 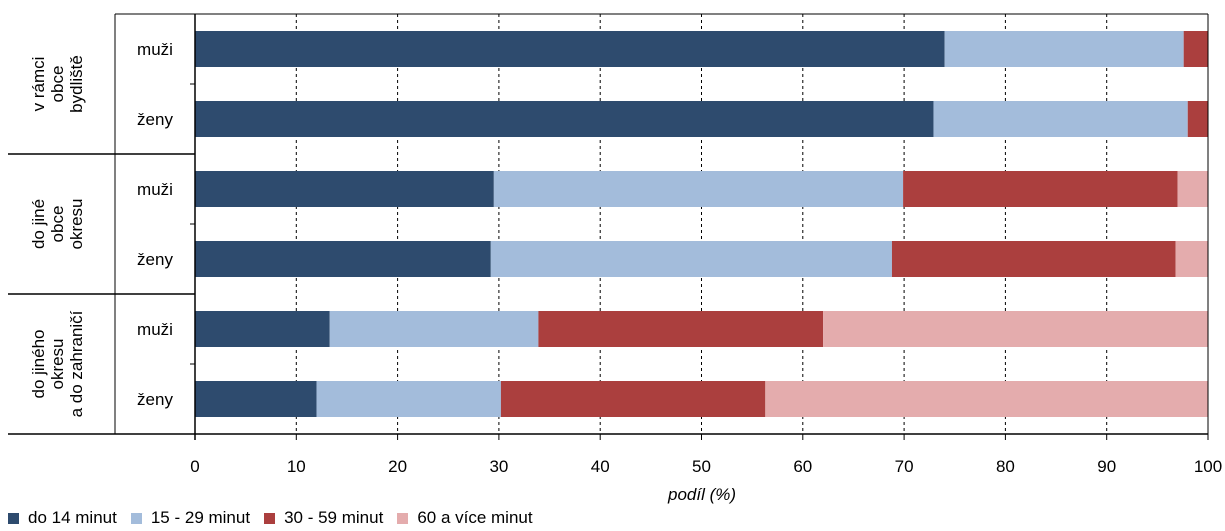 I want to click on legend-label: 30 - 59 minut, so click(x=334, y=517).